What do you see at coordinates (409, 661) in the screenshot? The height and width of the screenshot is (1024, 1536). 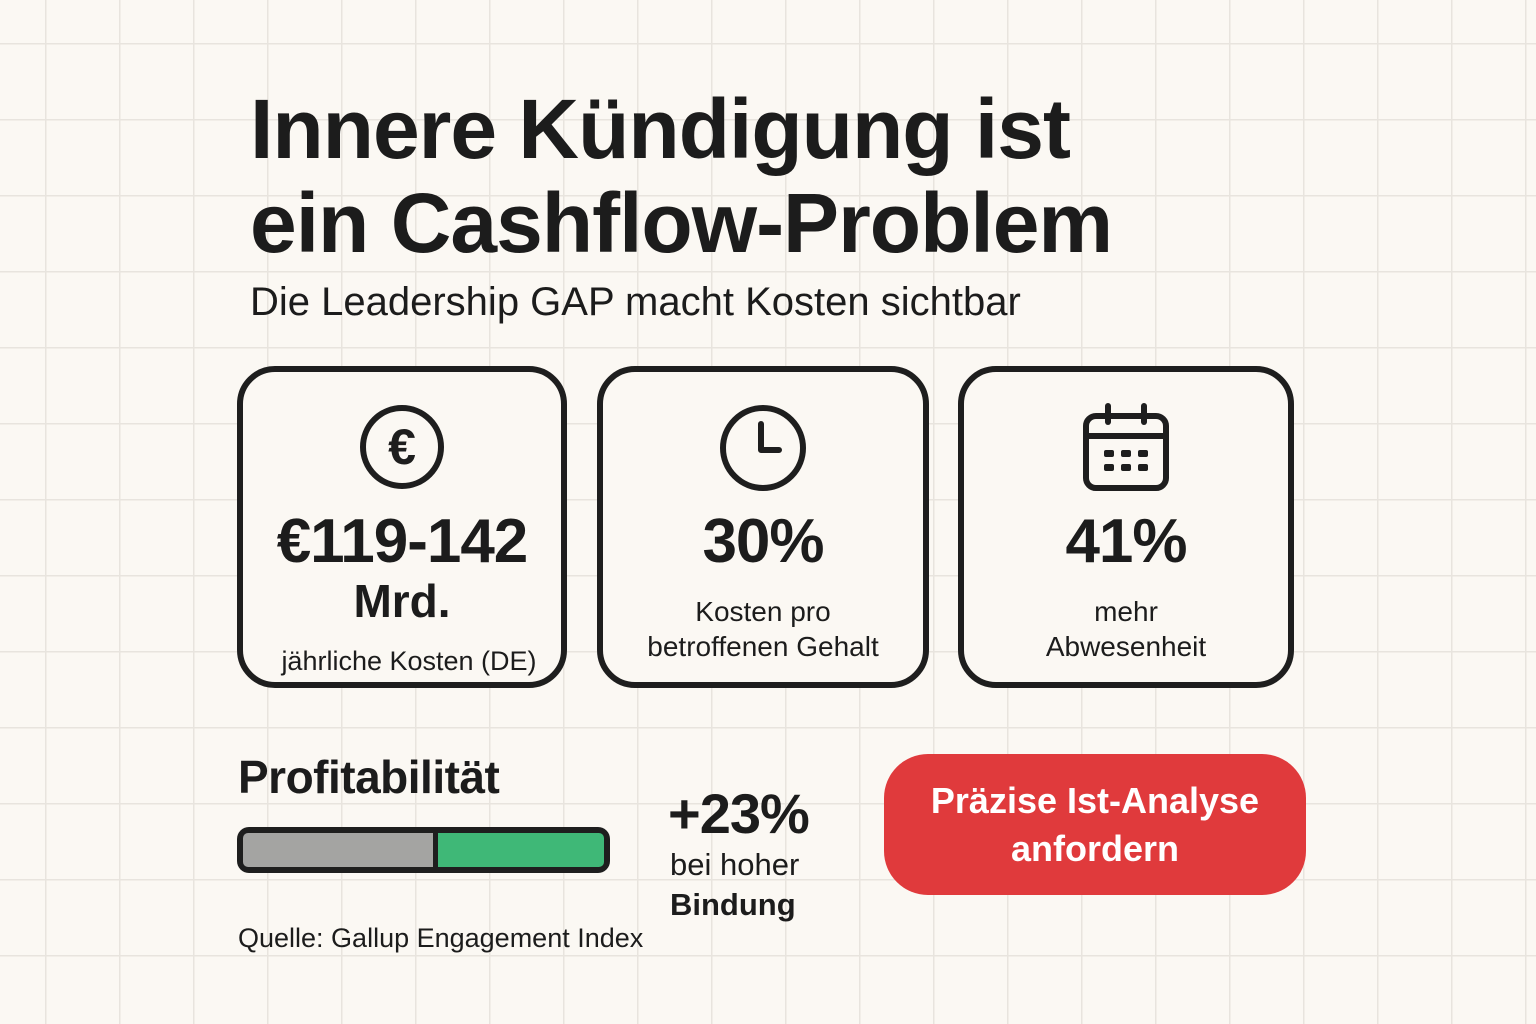 I see `card-label: jährliche Kosten (DE)` at bounding box center [409, 661].